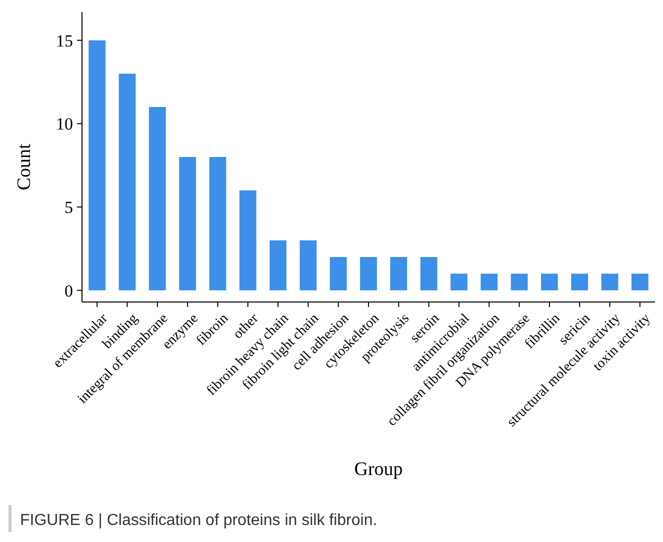 Image resolution: width=663 pixels, height=542 pixels. What do you see at coordinates (378, 469) in the screenshot?
I see `x-axis-title: Group` at bounding box center [378, 469].